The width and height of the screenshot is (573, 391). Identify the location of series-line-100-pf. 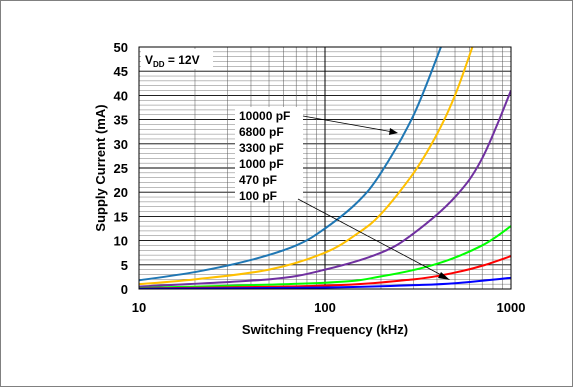
(325, 282).